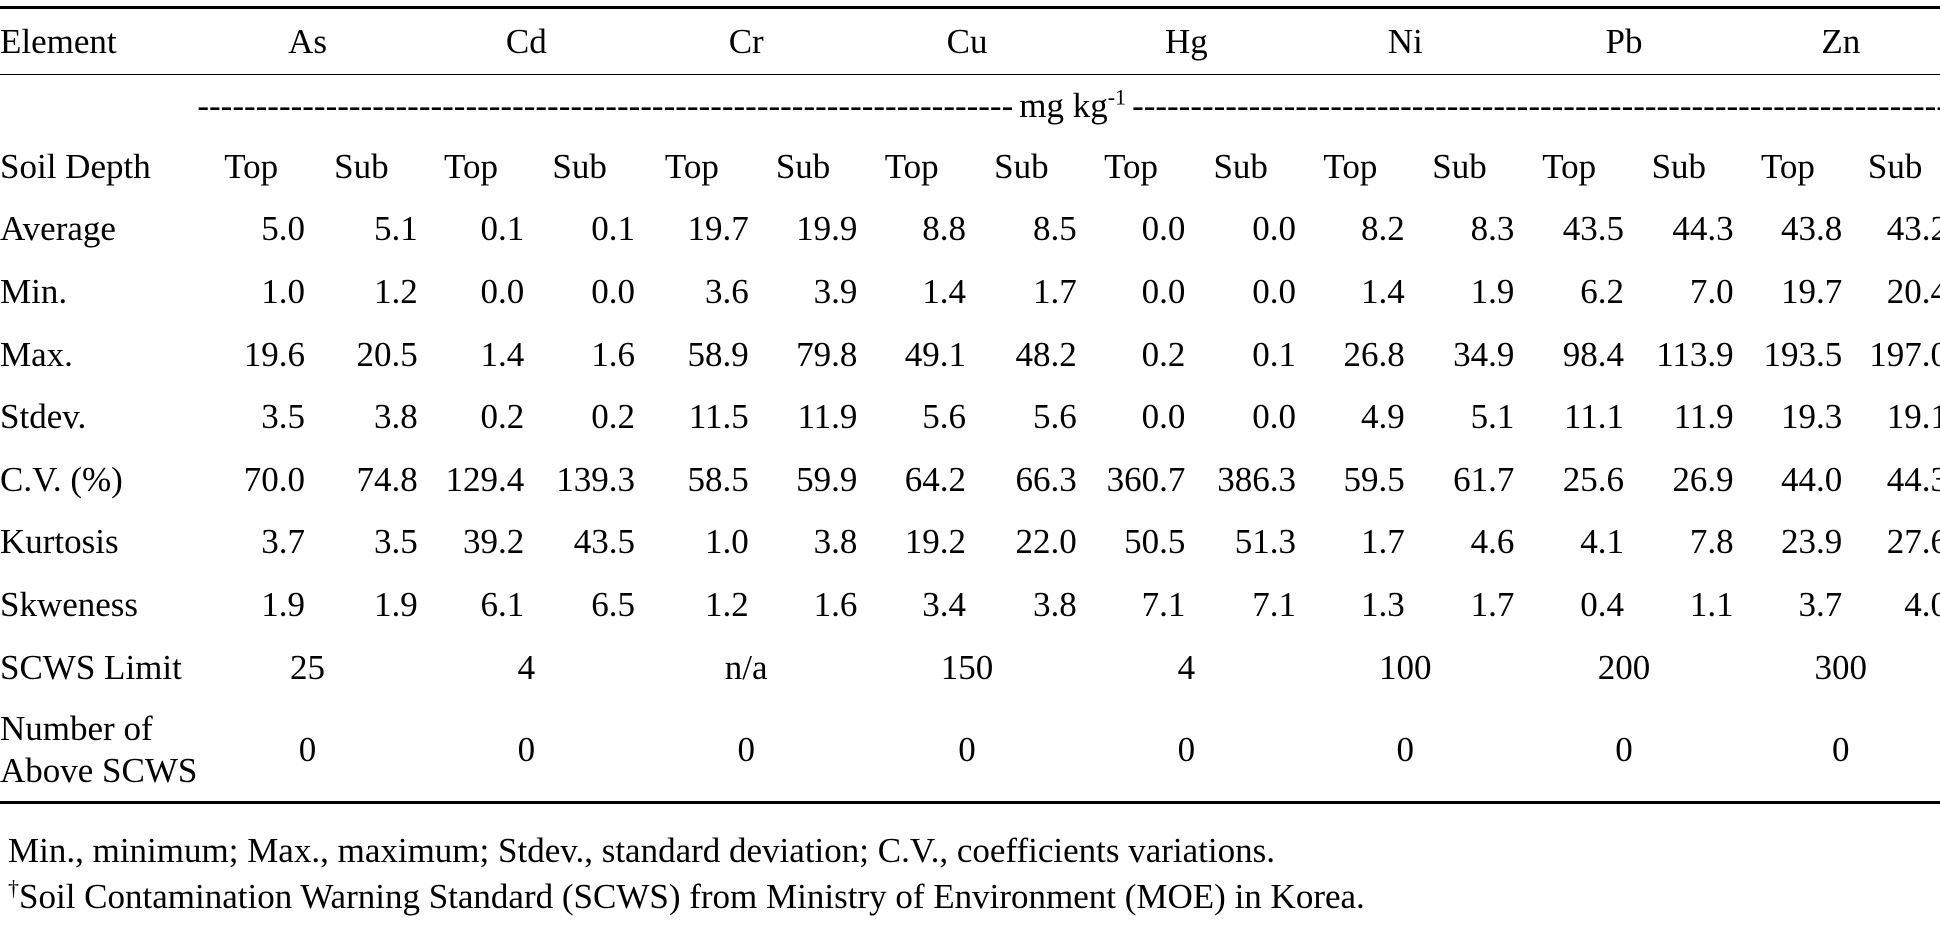 This screenshot has width=1940, height=929. Describe the element at coordinates (718, 479) in the screenshot. I see `table-cell: 58.5` at that location.